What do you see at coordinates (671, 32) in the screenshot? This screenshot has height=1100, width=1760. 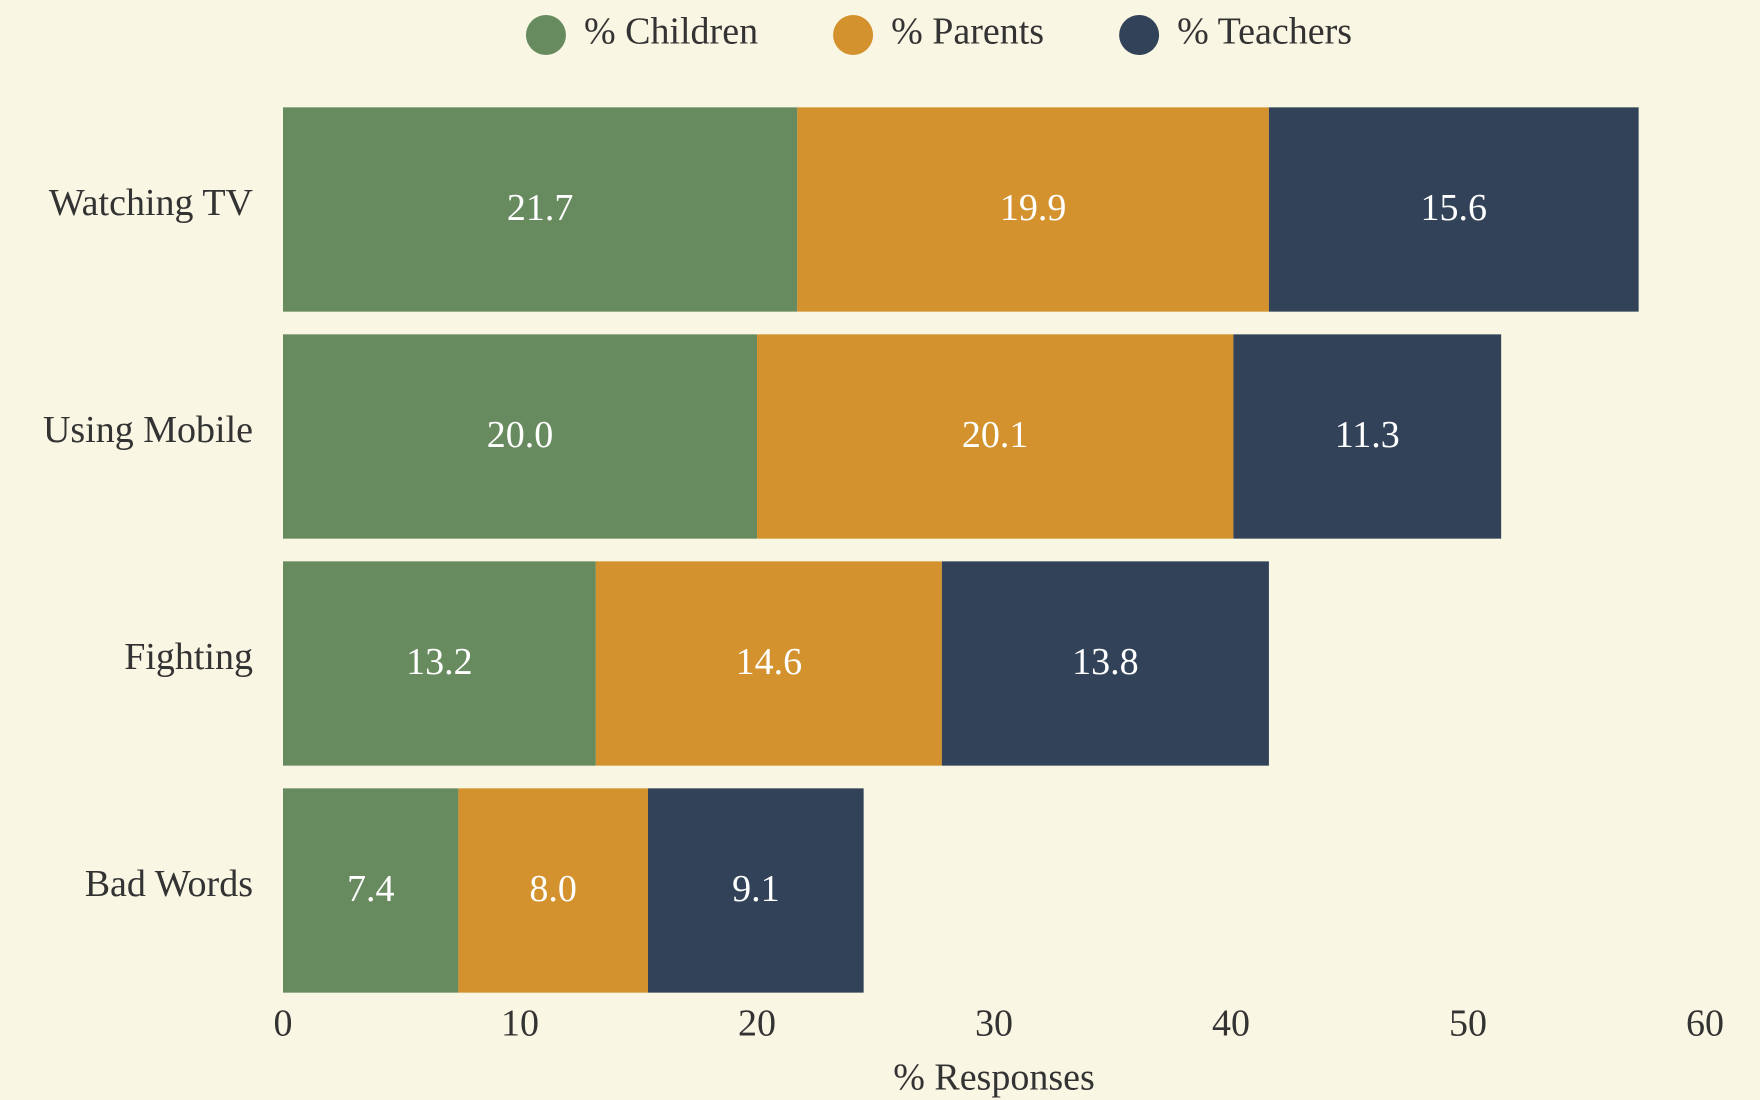 I see `legend-label: % Children` at bounding box center [671, 32].